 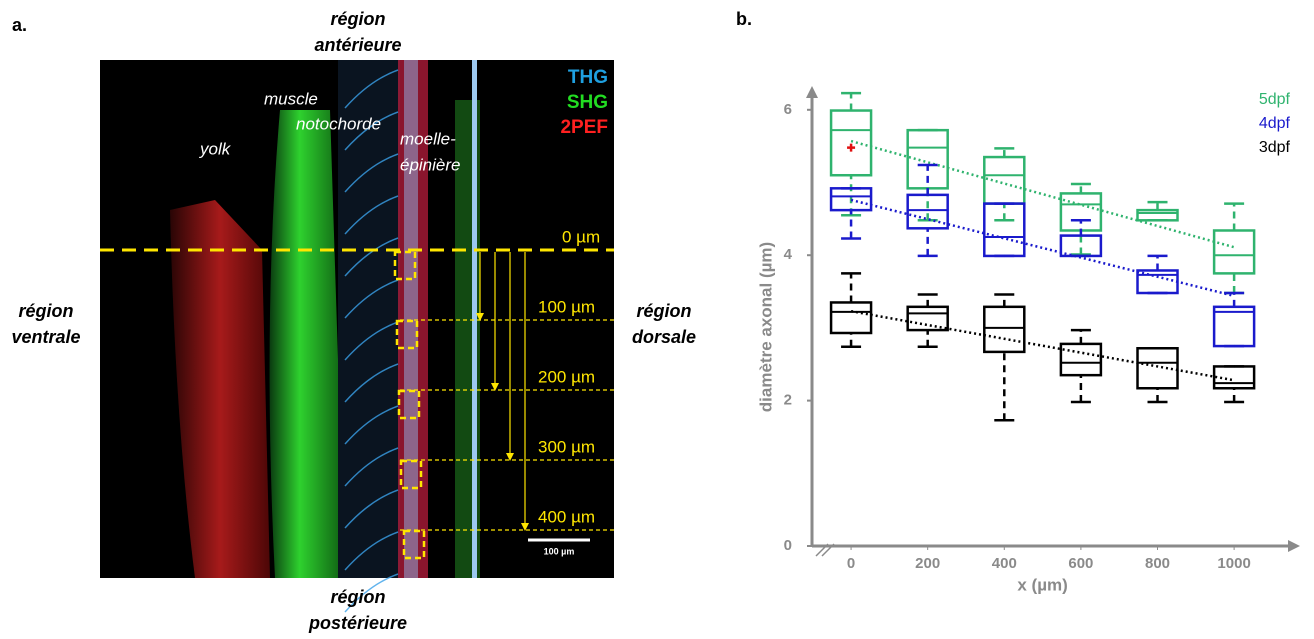 I want to click on panel-label: b., so click(x=744, y=19).